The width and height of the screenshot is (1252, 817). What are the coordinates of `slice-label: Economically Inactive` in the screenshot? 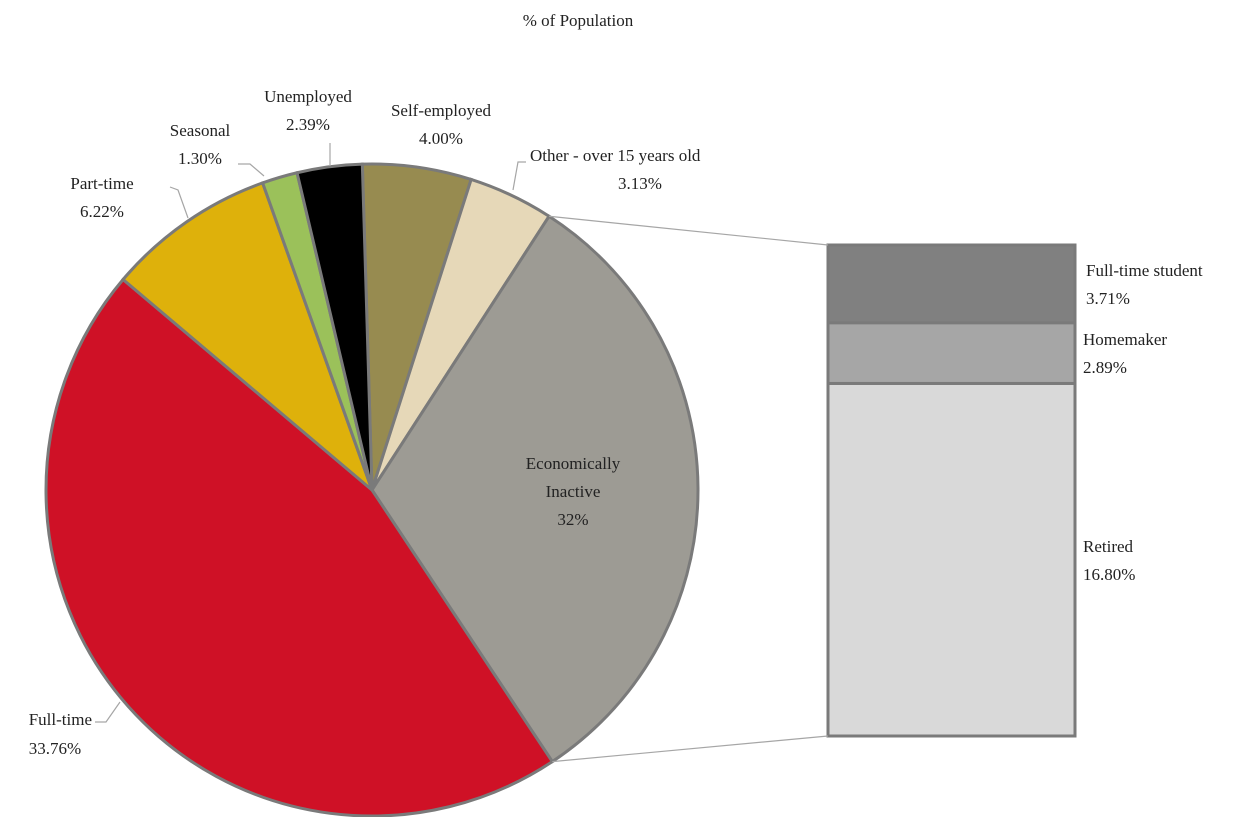 It's located at (573, 477).